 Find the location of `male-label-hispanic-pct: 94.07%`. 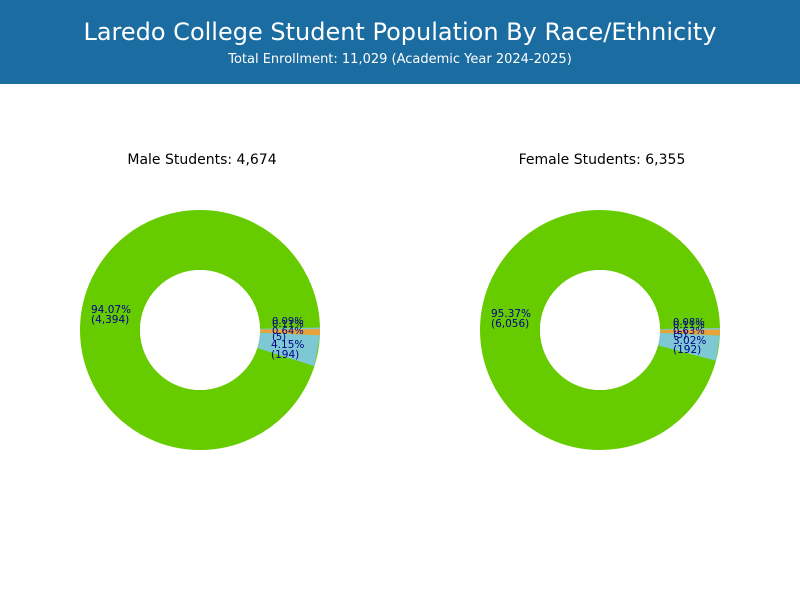

male-label-hispanic-pct: 94.07% is located at coordinates (111, 310).